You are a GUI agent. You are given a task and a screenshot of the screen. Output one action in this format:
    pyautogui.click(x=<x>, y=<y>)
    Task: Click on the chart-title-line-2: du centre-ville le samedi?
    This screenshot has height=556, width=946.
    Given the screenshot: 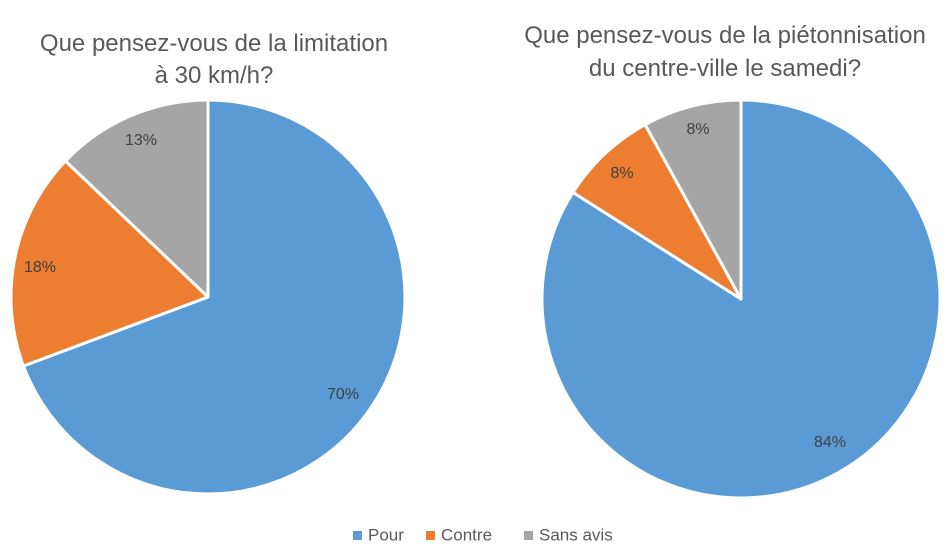 What is the action you would take?
    pyautogui.click(x=725, y=68)
    